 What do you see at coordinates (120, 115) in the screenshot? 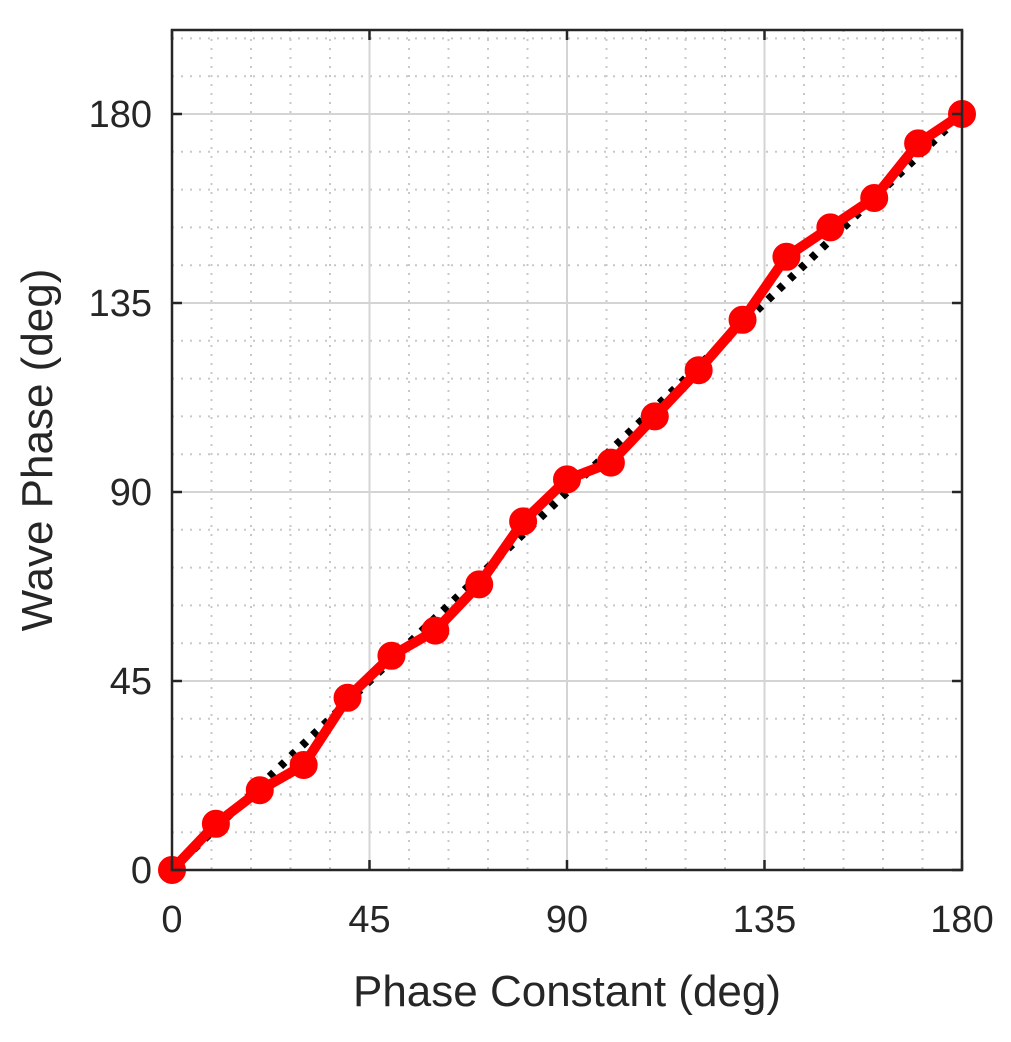
I see `y-tick-label: 180` at bounding box center [120, 115].